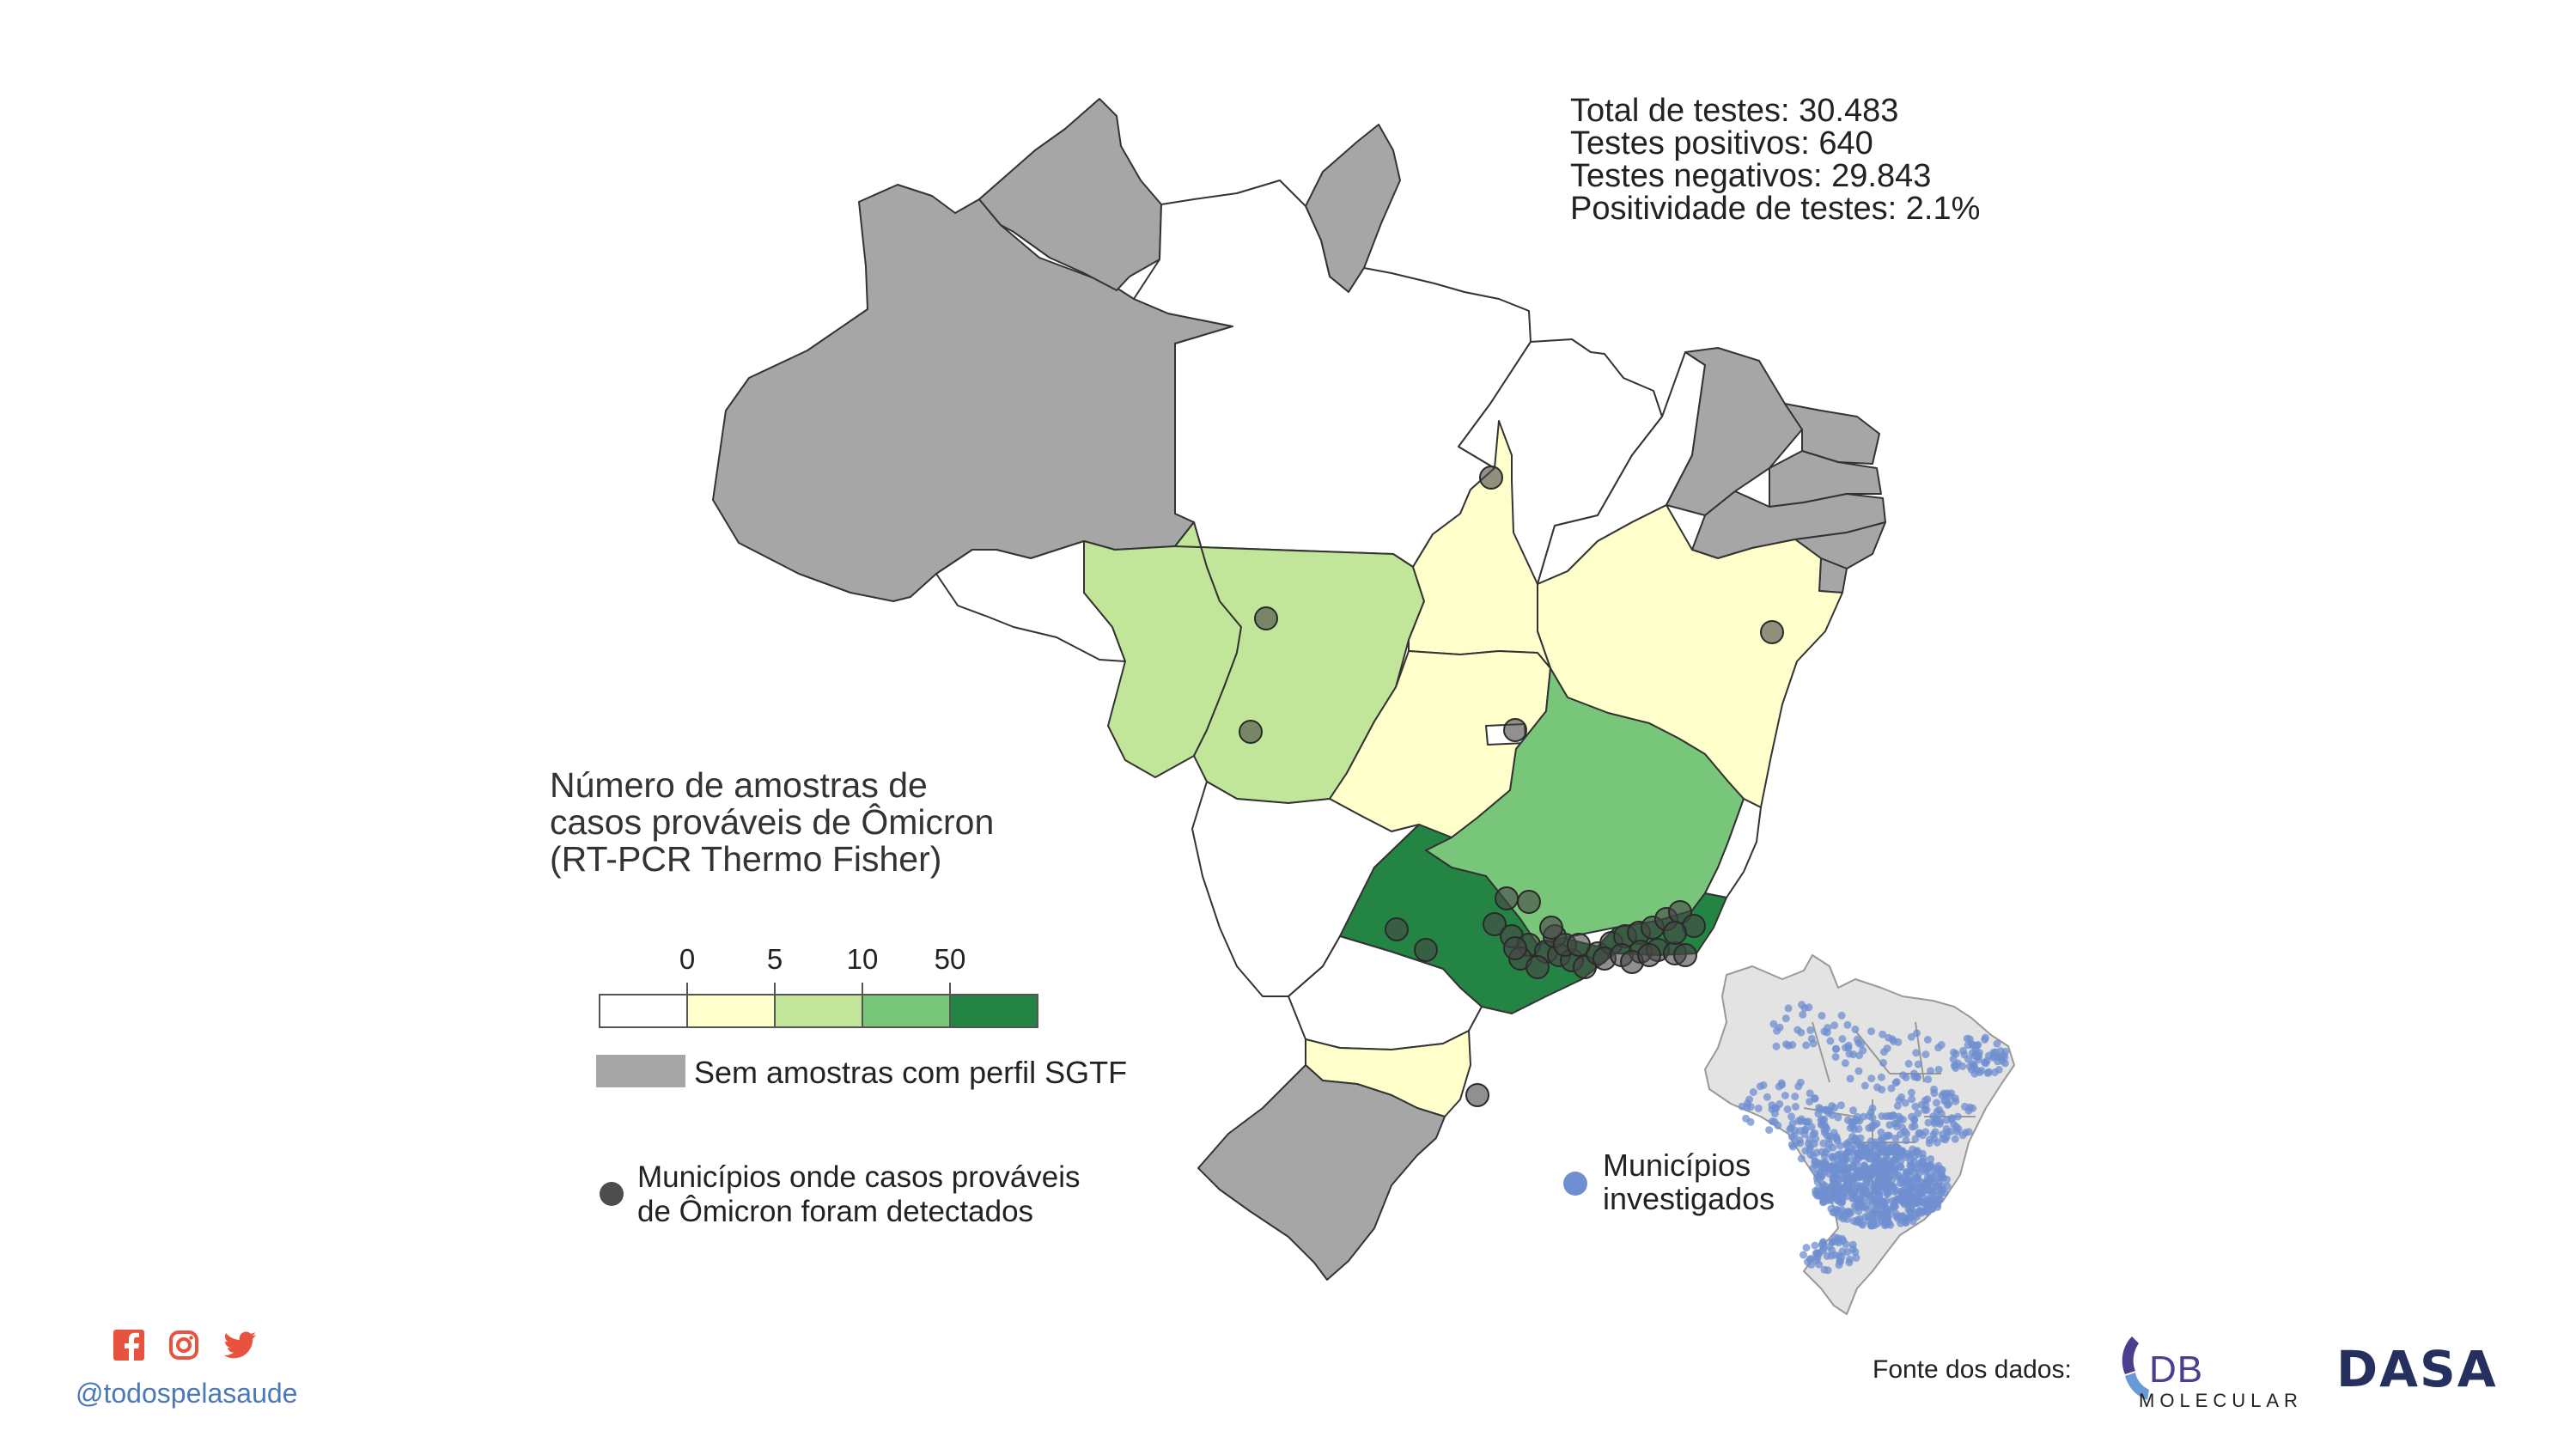  What do you see at coordinates (183, 1345) in the screenshot?
I see `instagram-icon` at bounding box center [183, 1345].